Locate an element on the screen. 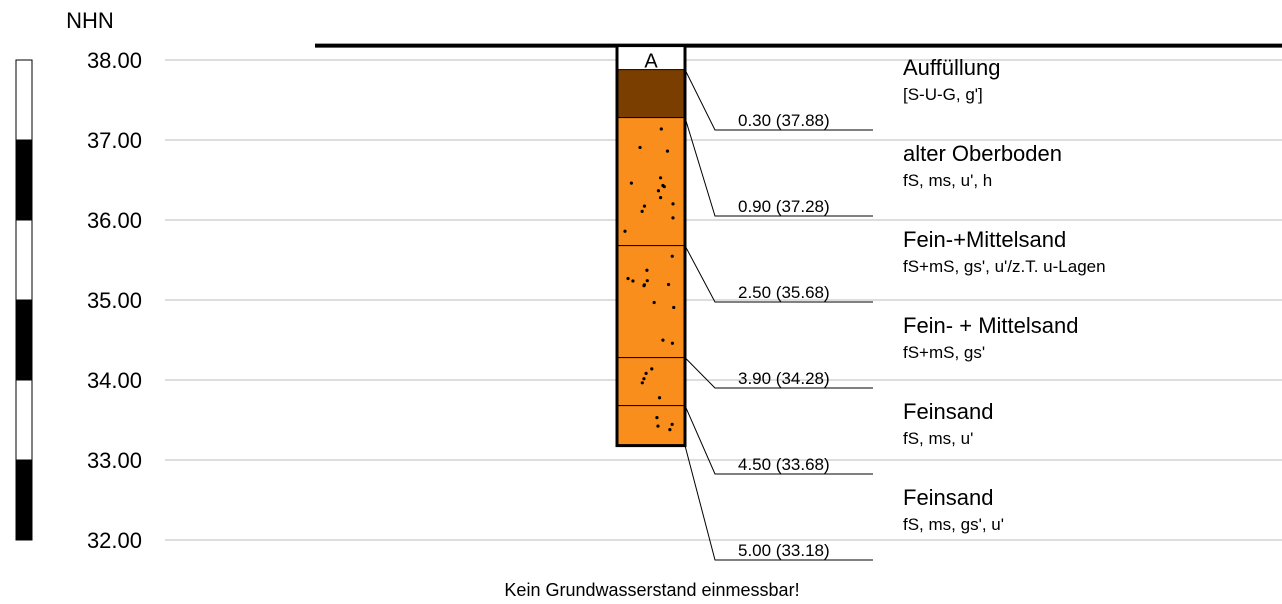  tick-label: 32.00 is located at coordinates (114, 540).